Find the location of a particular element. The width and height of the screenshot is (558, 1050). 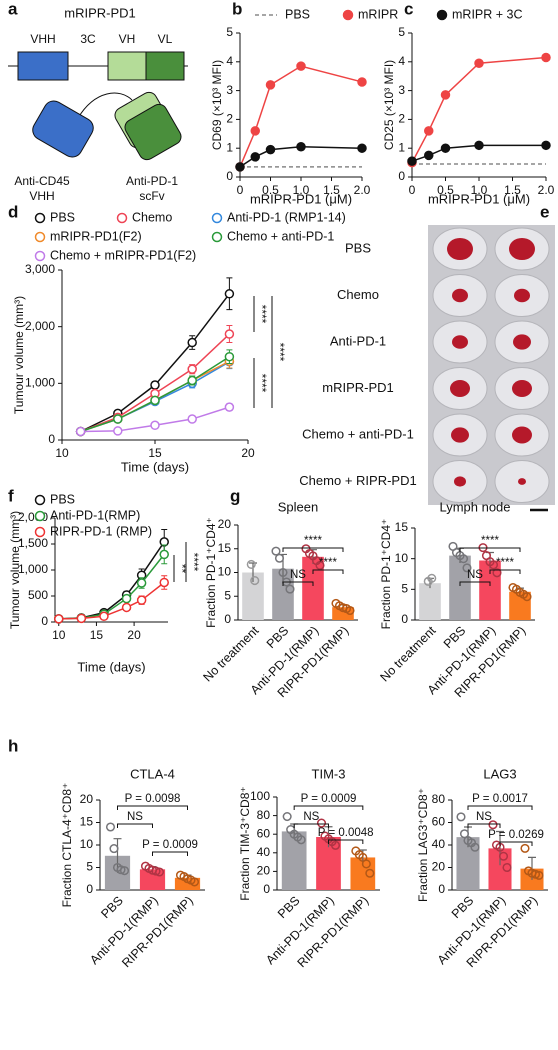

x-tick-label: 0 is located at coordinates (412, 190).